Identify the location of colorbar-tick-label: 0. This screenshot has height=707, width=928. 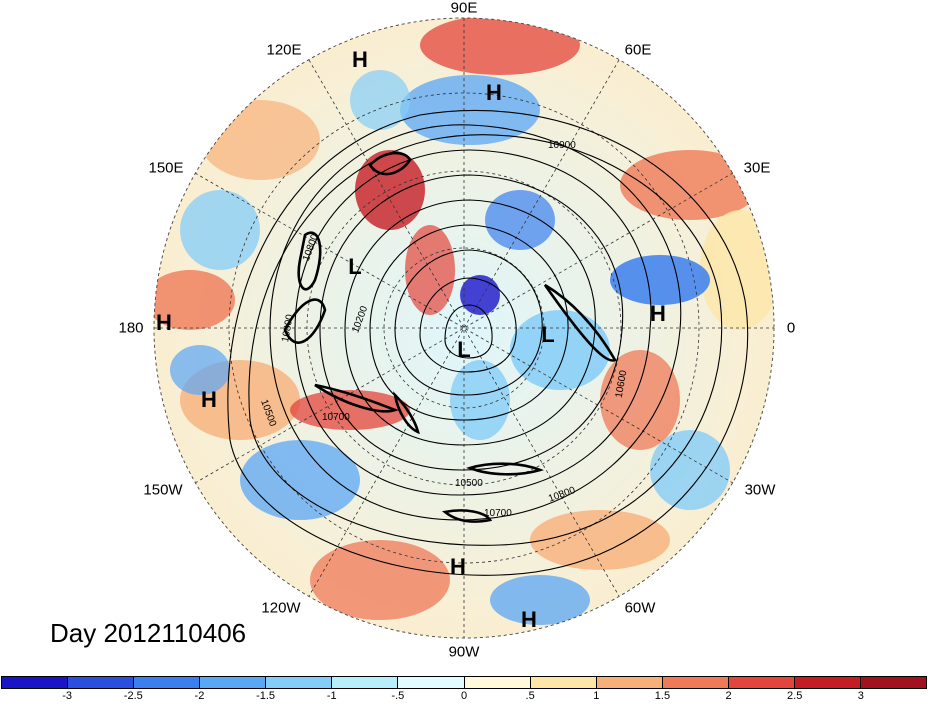
(464, 696).